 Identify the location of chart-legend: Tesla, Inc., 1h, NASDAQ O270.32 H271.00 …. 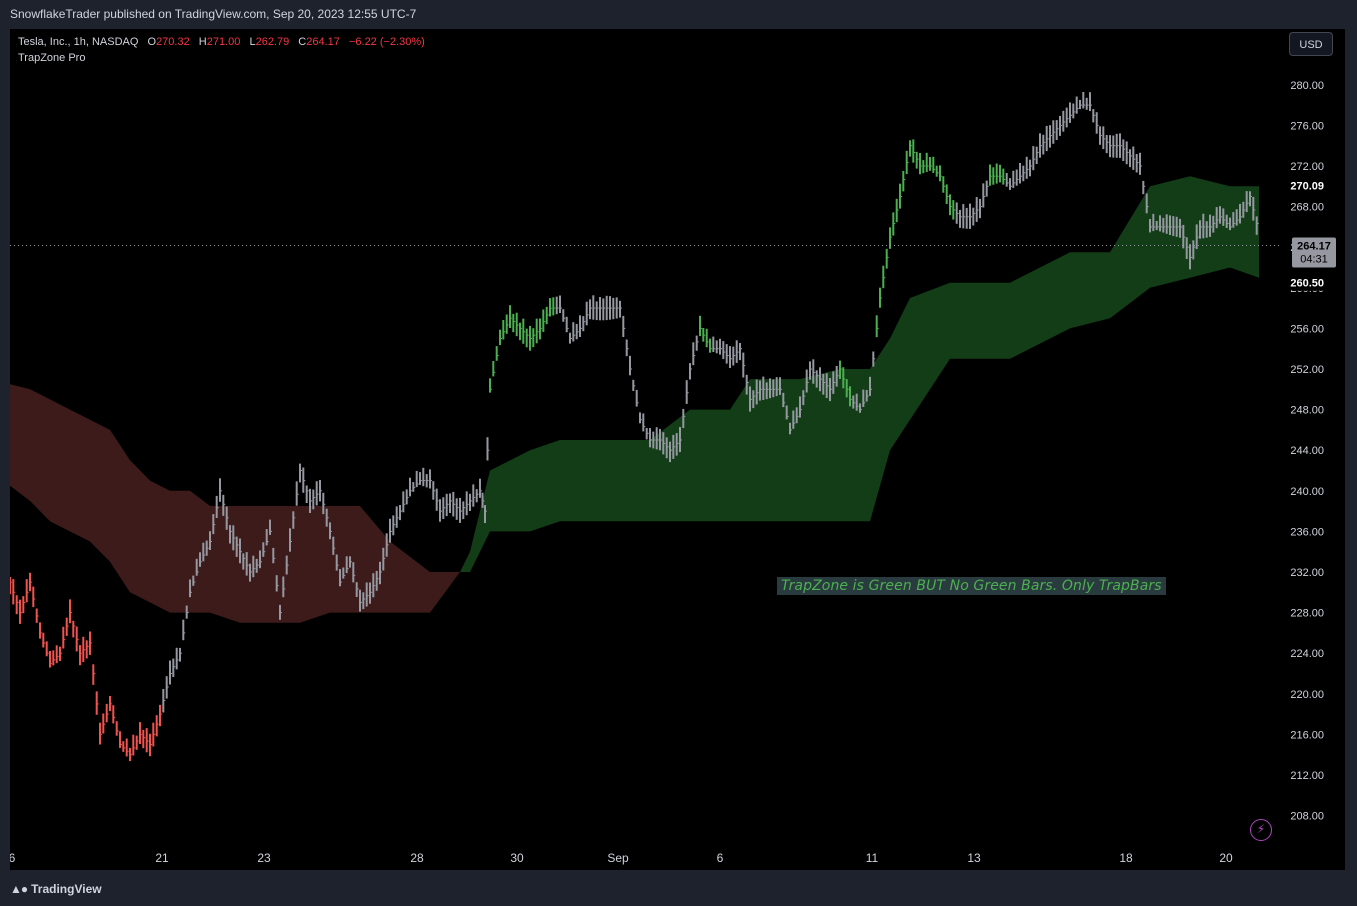
(224, 50).